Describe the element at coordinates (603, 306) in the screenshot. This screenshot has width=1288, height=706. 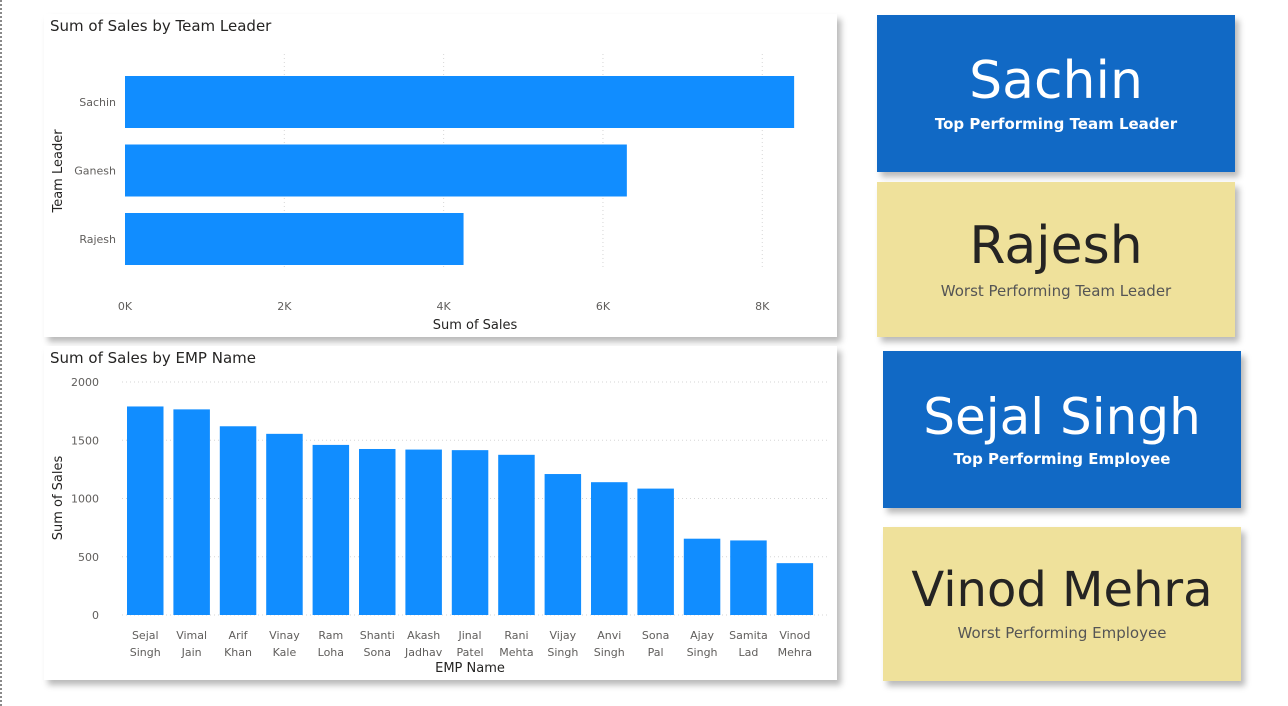
I see `x-tick-label: 6K` at that location.